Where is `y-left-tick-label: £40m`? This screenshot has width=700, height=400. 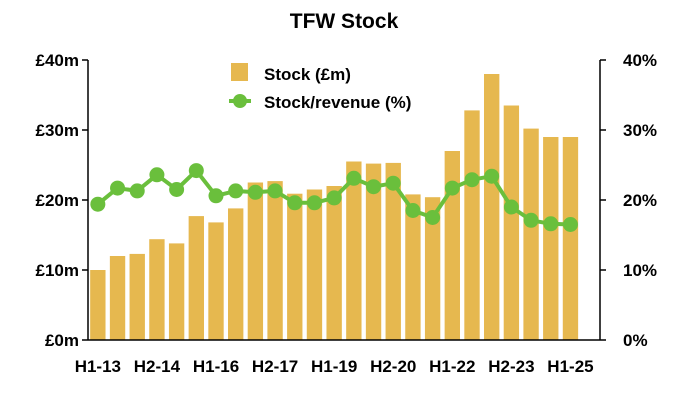
y-left-tick-label: £40m is located at coordinates (57, 60).